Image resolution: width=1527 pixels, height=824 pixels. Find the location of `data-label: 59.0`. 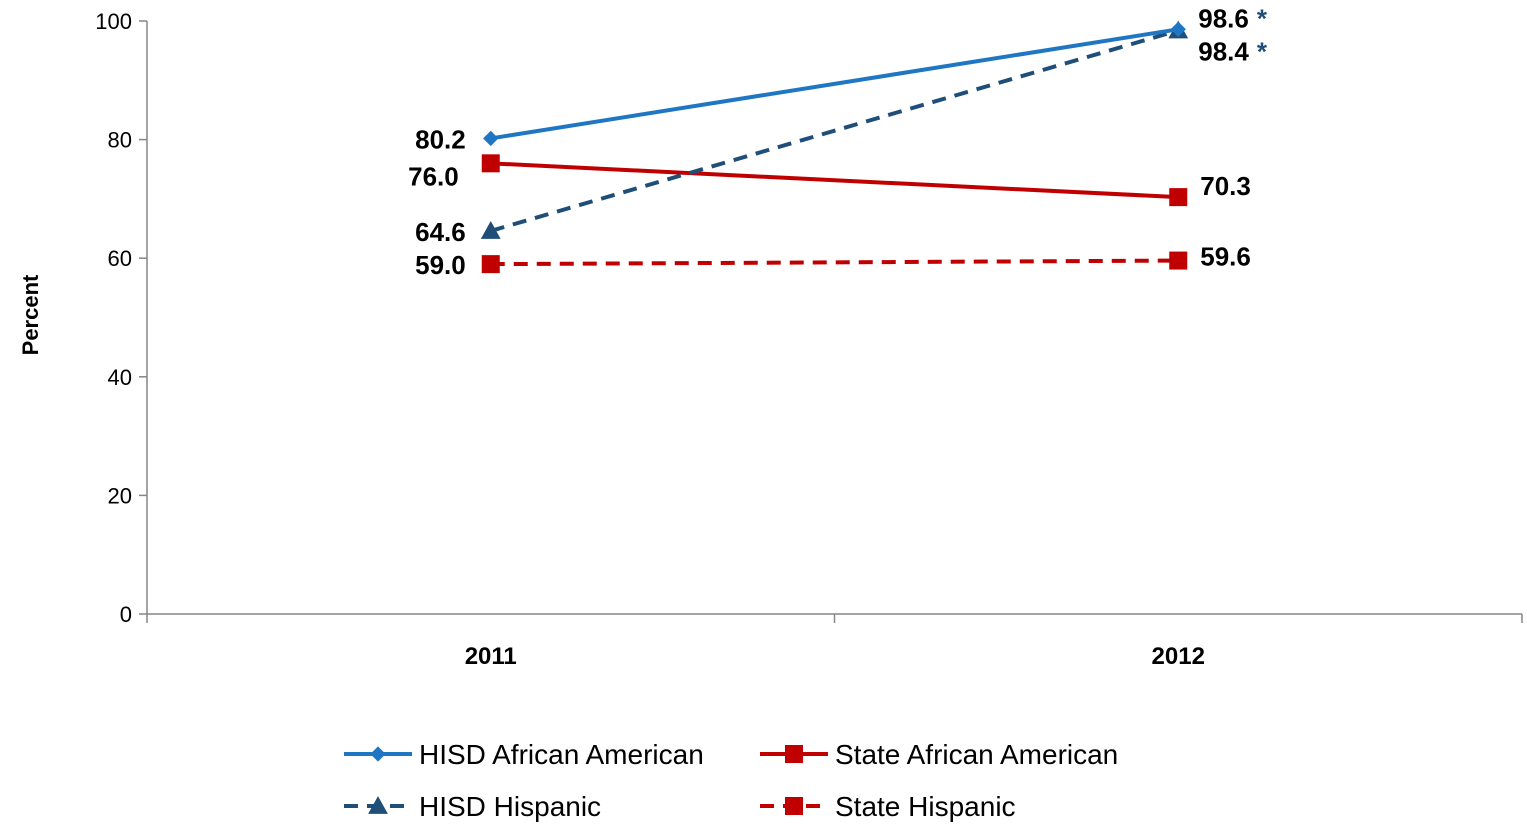

data-label: 59.0 is located at coordinates (440, 265).